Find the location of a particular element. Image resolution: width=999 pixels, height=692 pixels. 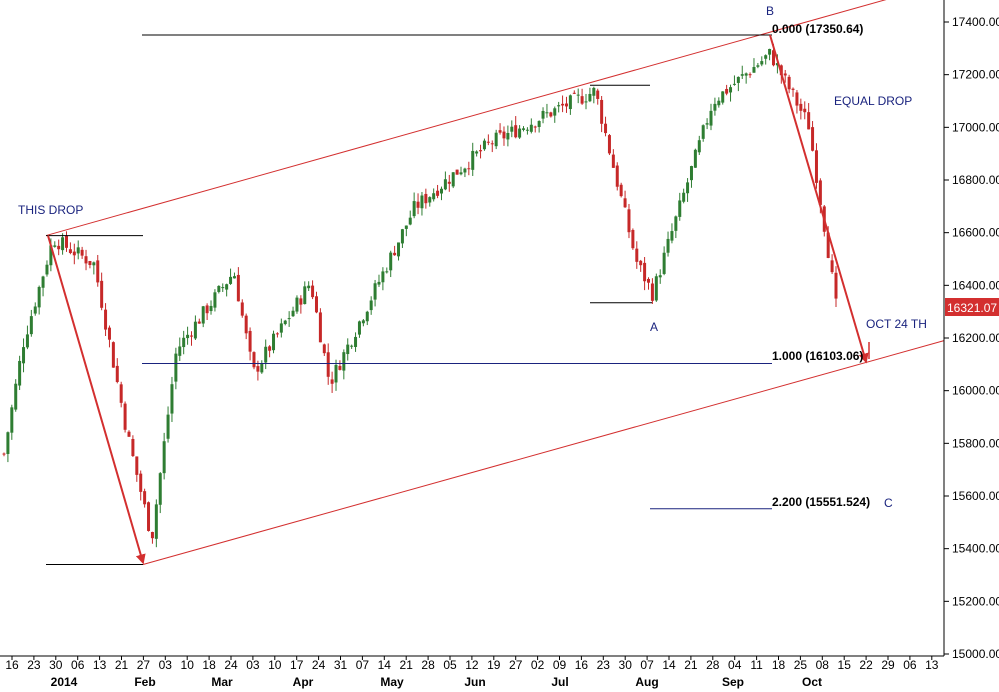

x-tick-label: 24 is located at coordinates (319, 665).